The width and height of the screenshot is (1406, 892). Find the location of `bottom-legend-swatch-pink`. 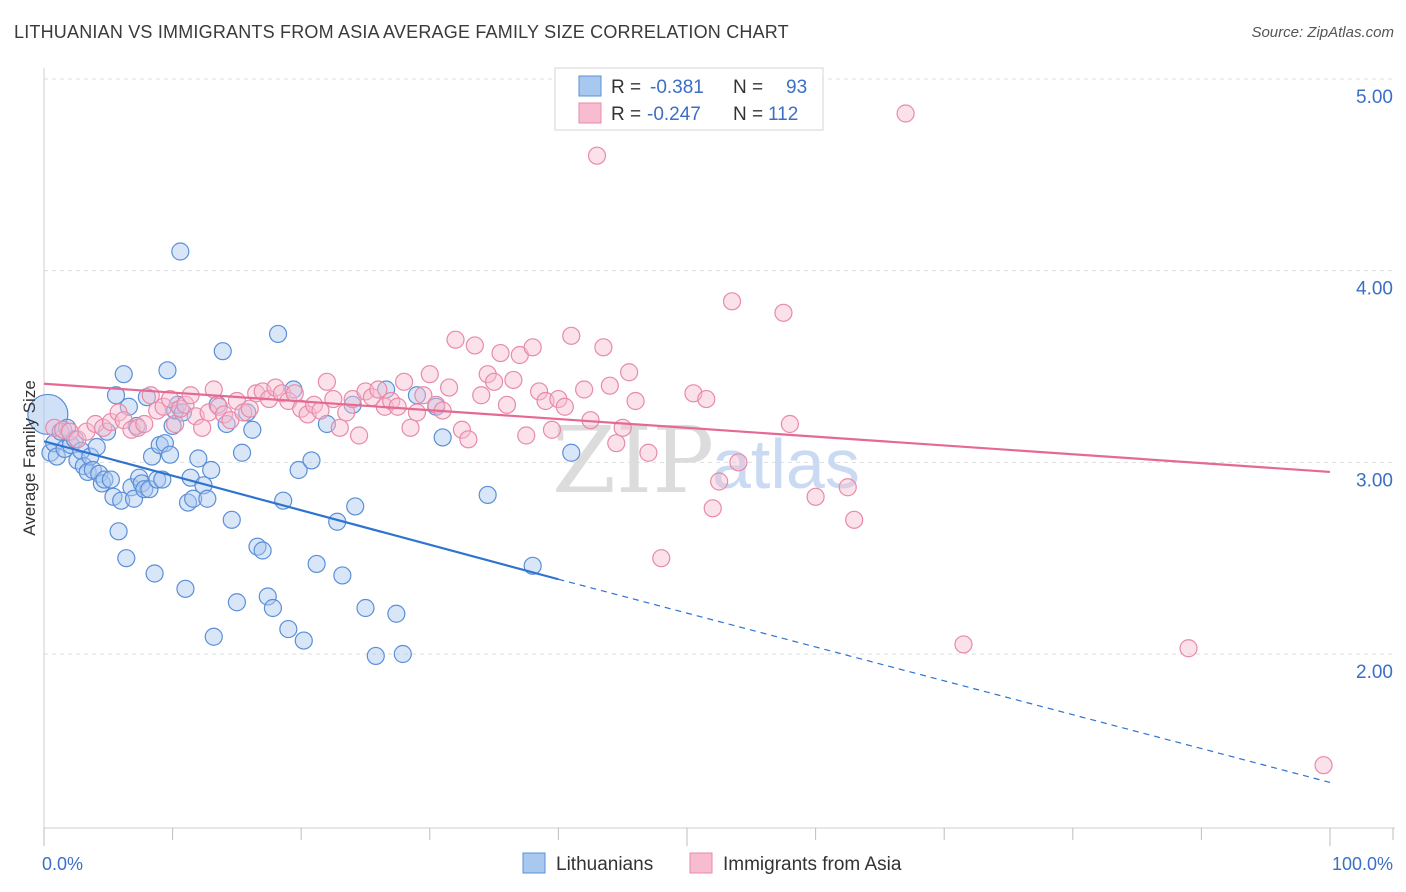

bottom-legend-swatch-pink is located at coordinates (701, 863).